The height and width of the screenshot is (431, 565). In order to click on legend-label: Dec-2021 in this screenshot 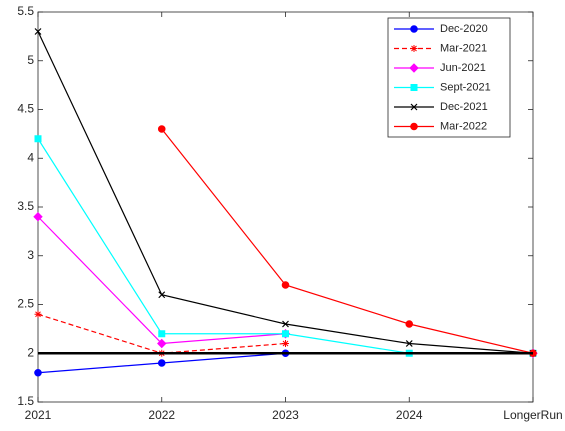, I will do `click(464, 107)`.